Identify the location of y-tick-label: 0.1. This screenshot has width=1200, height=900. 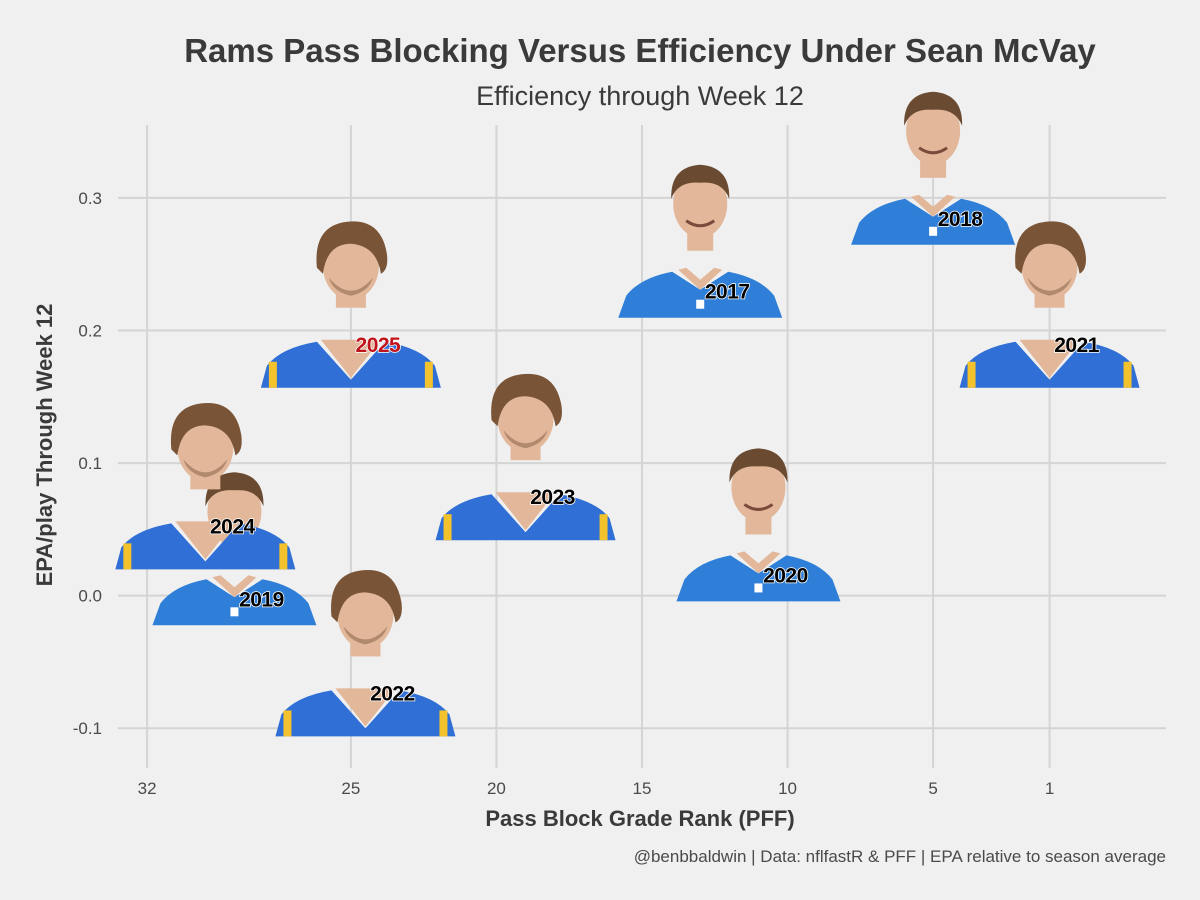
(90, 463).